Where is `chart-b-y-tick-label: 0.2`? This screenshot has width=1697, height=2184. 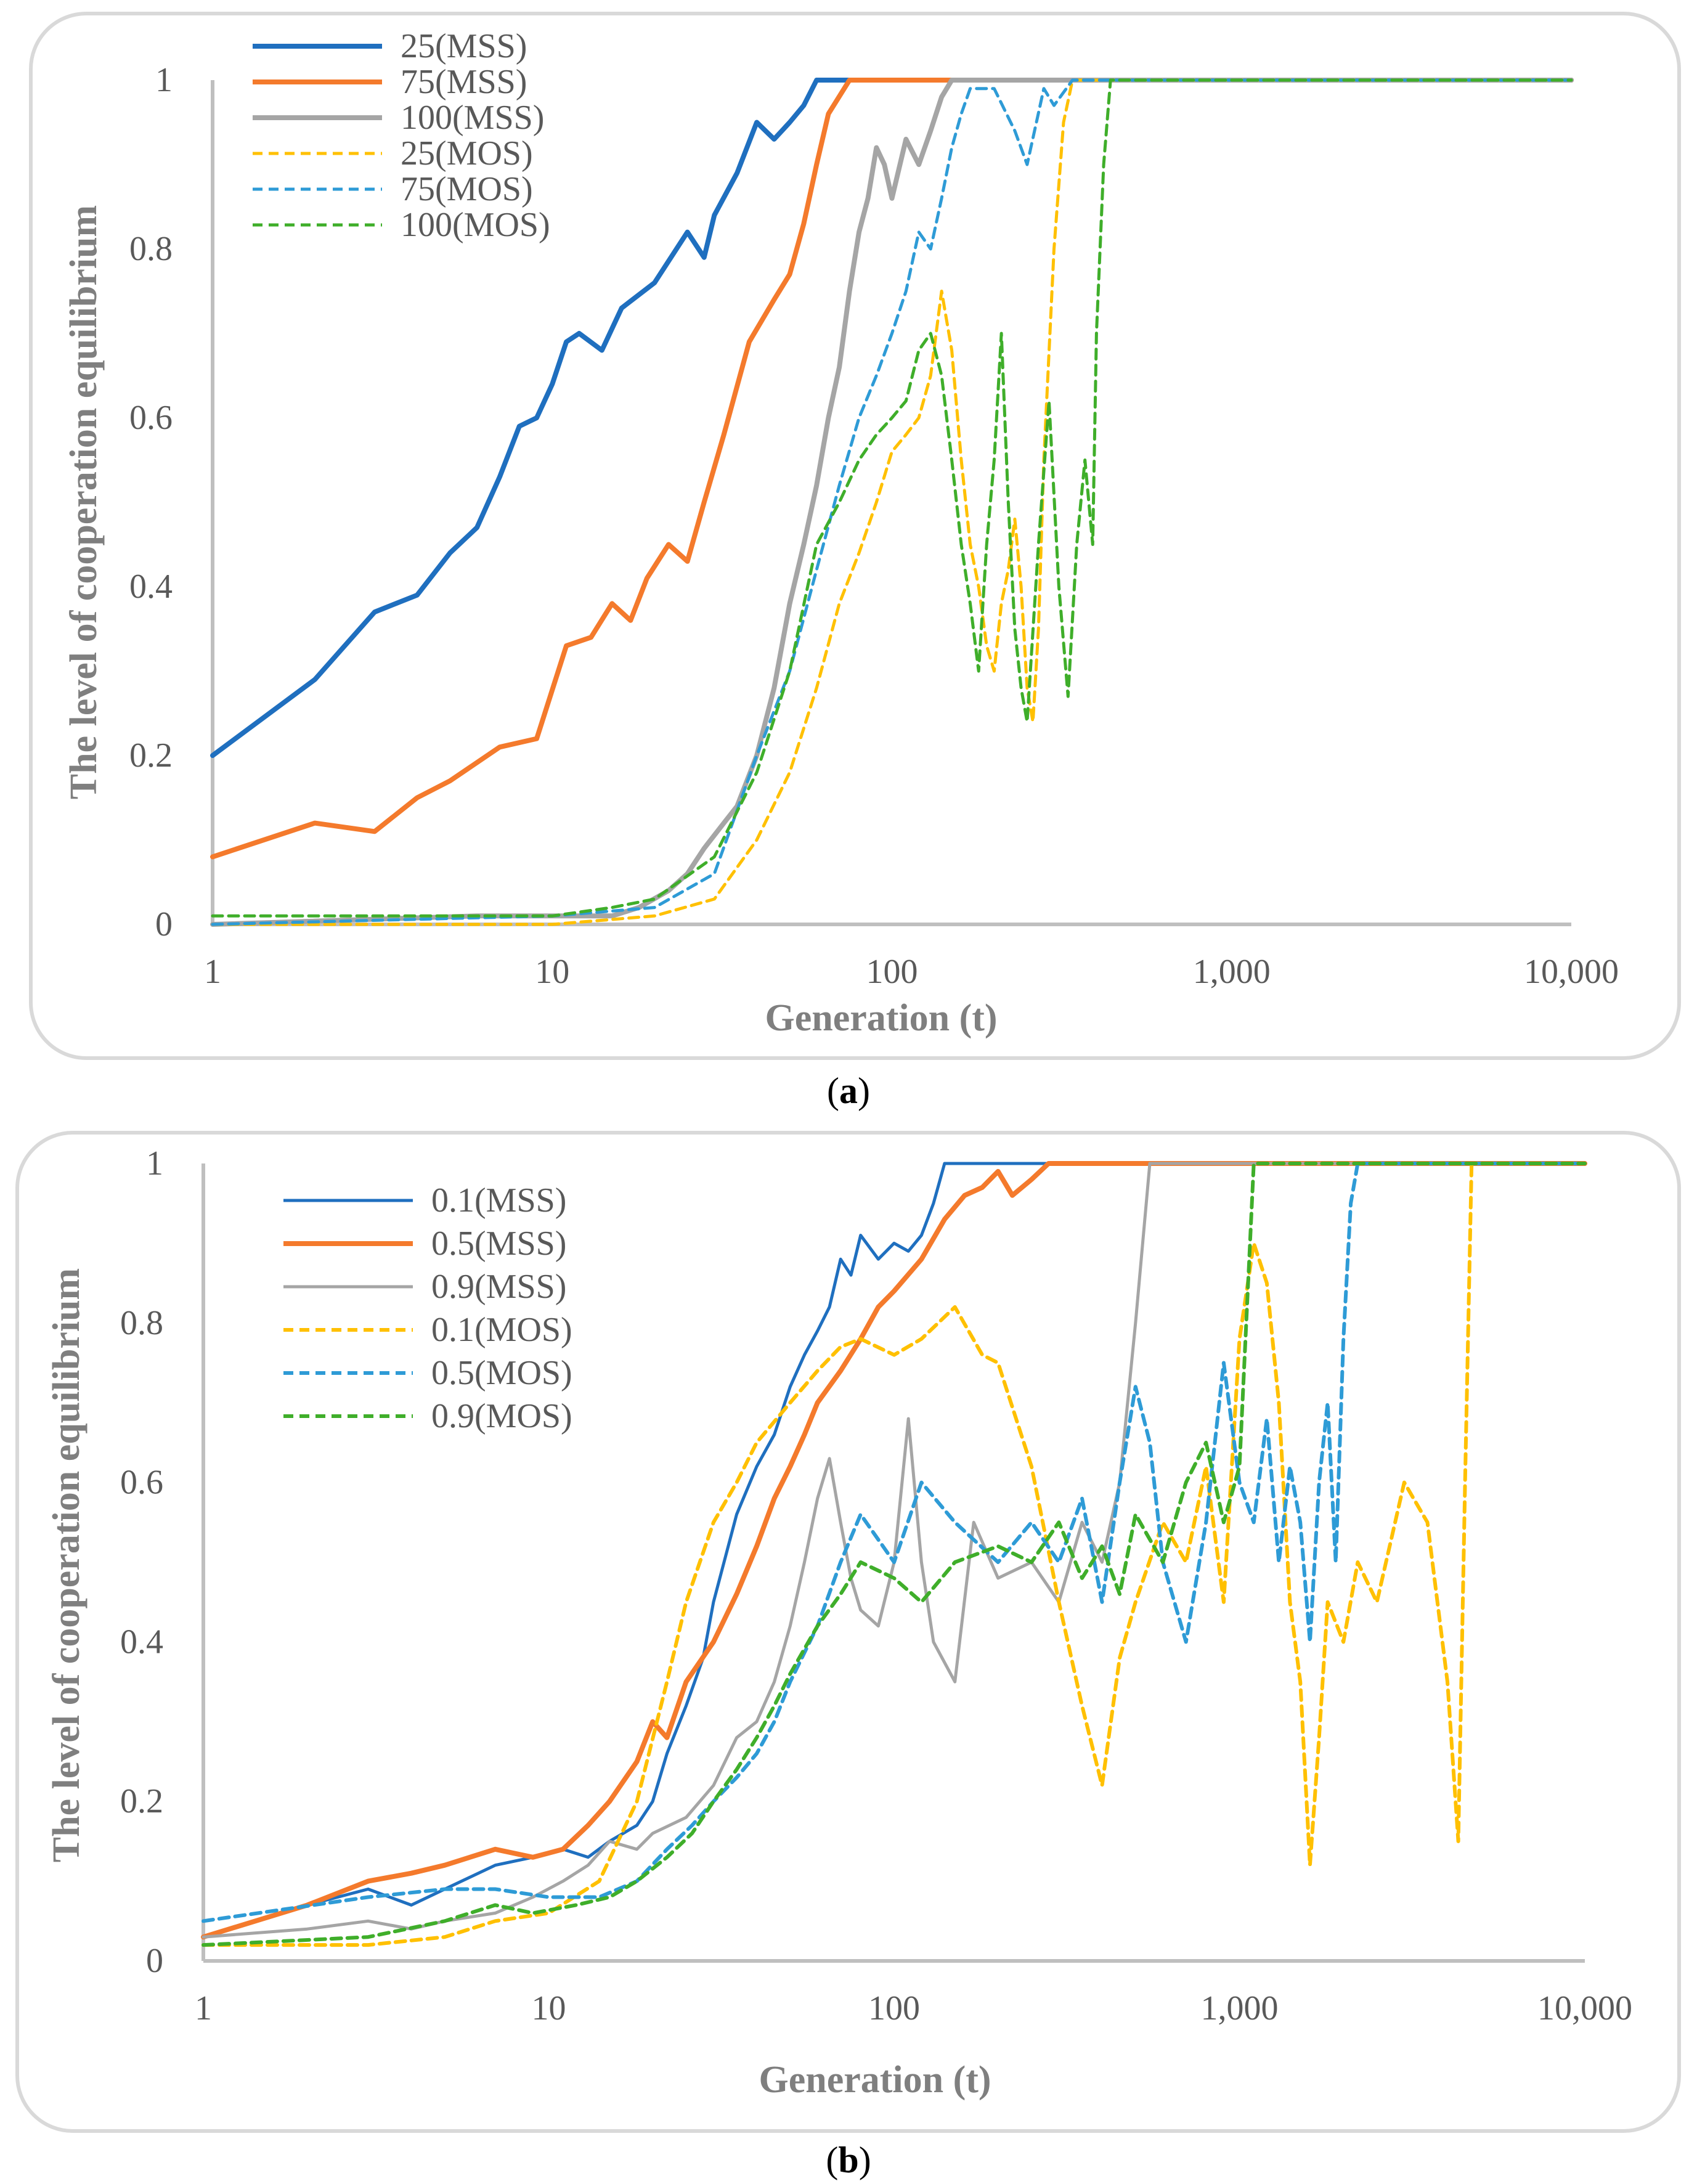
chart-b-y-tick-label: 0.2 is located at coordinates (141, 1801).